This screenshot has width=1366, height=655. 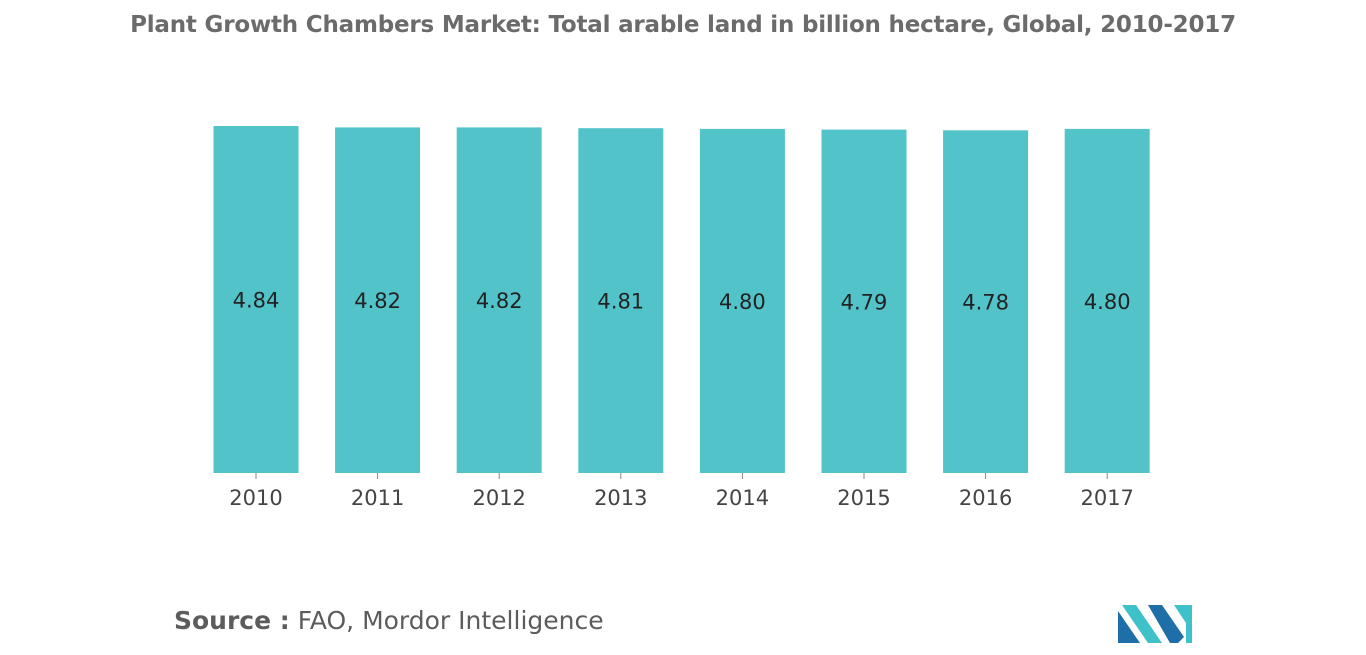 I want to click on x-tick-label-2016: 2016, so click(x=985, y=498).